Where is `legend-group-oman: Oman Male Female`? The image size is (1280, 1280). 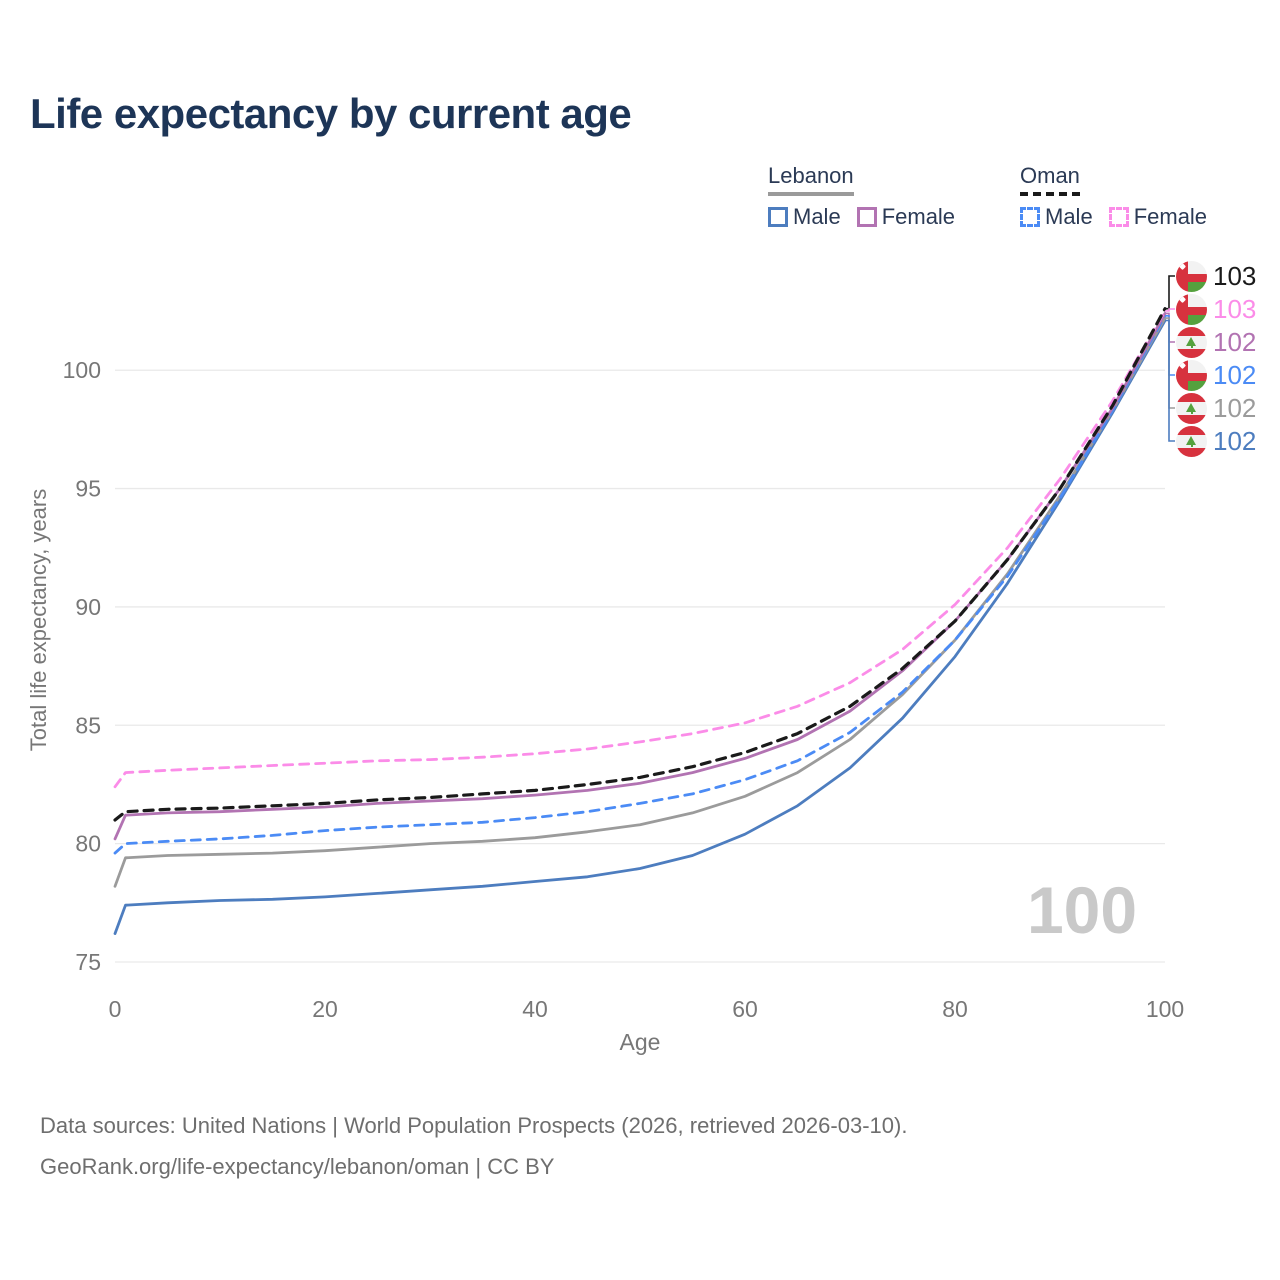 legend-group-oman: Oman Male Female is located at coordinates (1121, 196).